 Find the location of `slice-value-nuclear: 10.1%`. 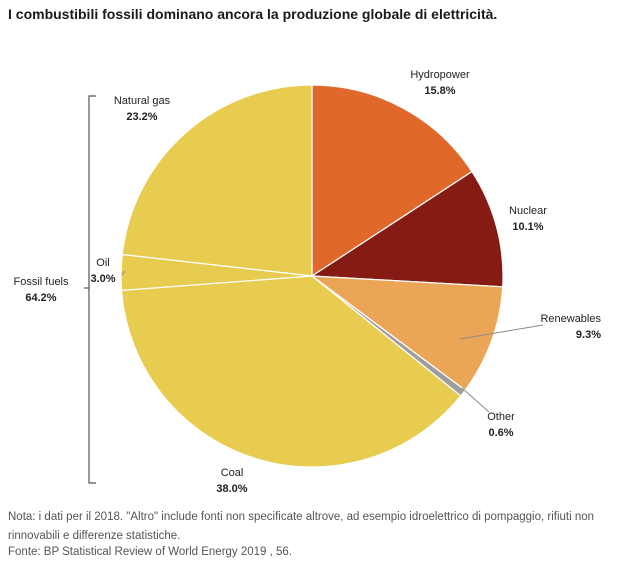

slice-value-nuclear: 10.1% is located at coordinates (527, 227).